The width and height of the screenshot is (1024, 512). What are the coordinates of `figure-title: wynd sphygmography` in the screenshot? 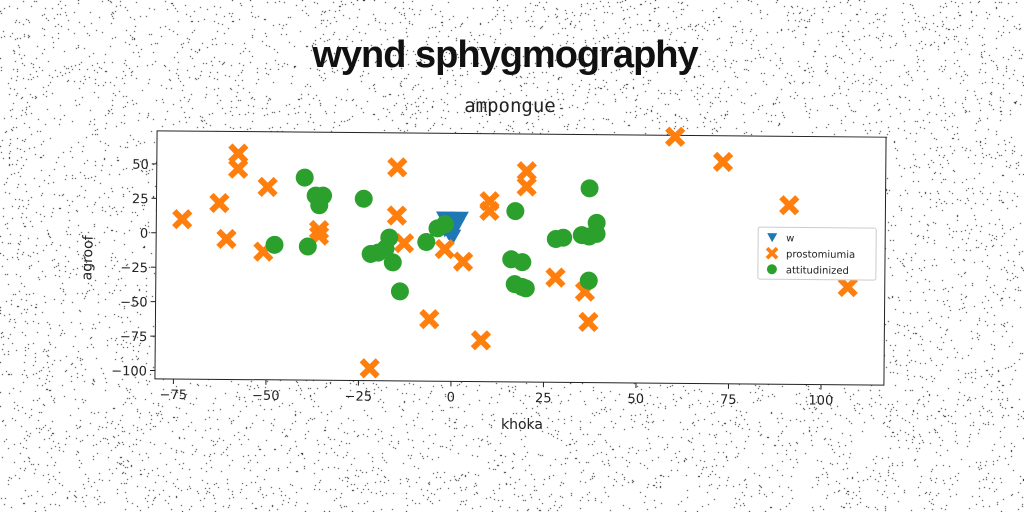 It's located at (505, 55).